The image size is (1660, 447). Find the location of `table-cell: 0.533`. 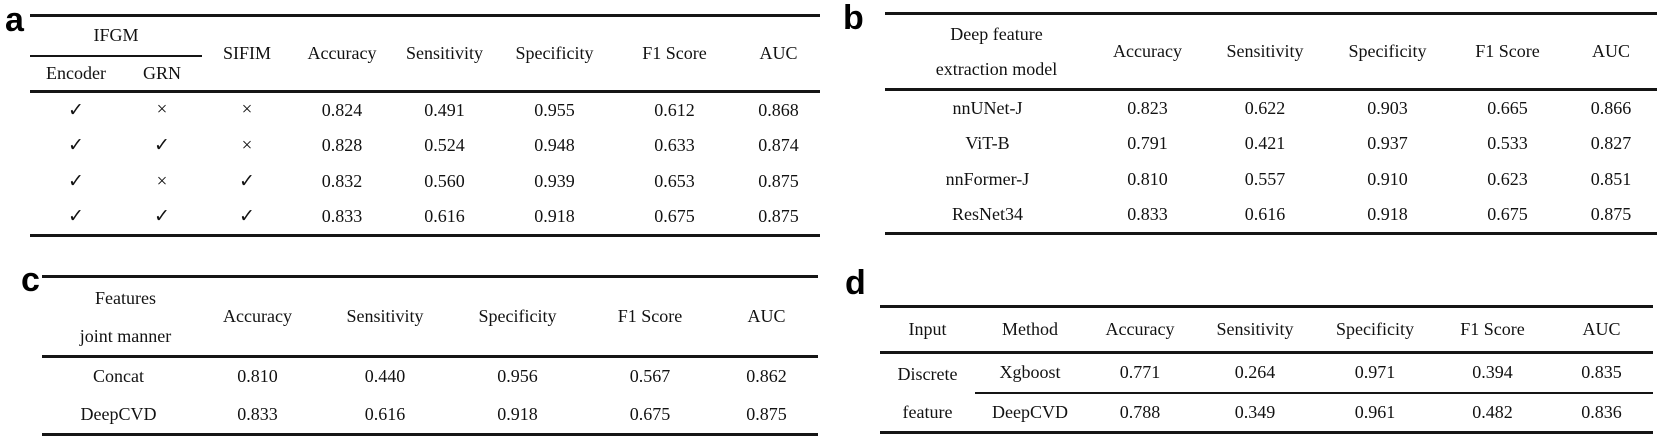

table-cell: 0.533 is located at coordinates (1507, 143).